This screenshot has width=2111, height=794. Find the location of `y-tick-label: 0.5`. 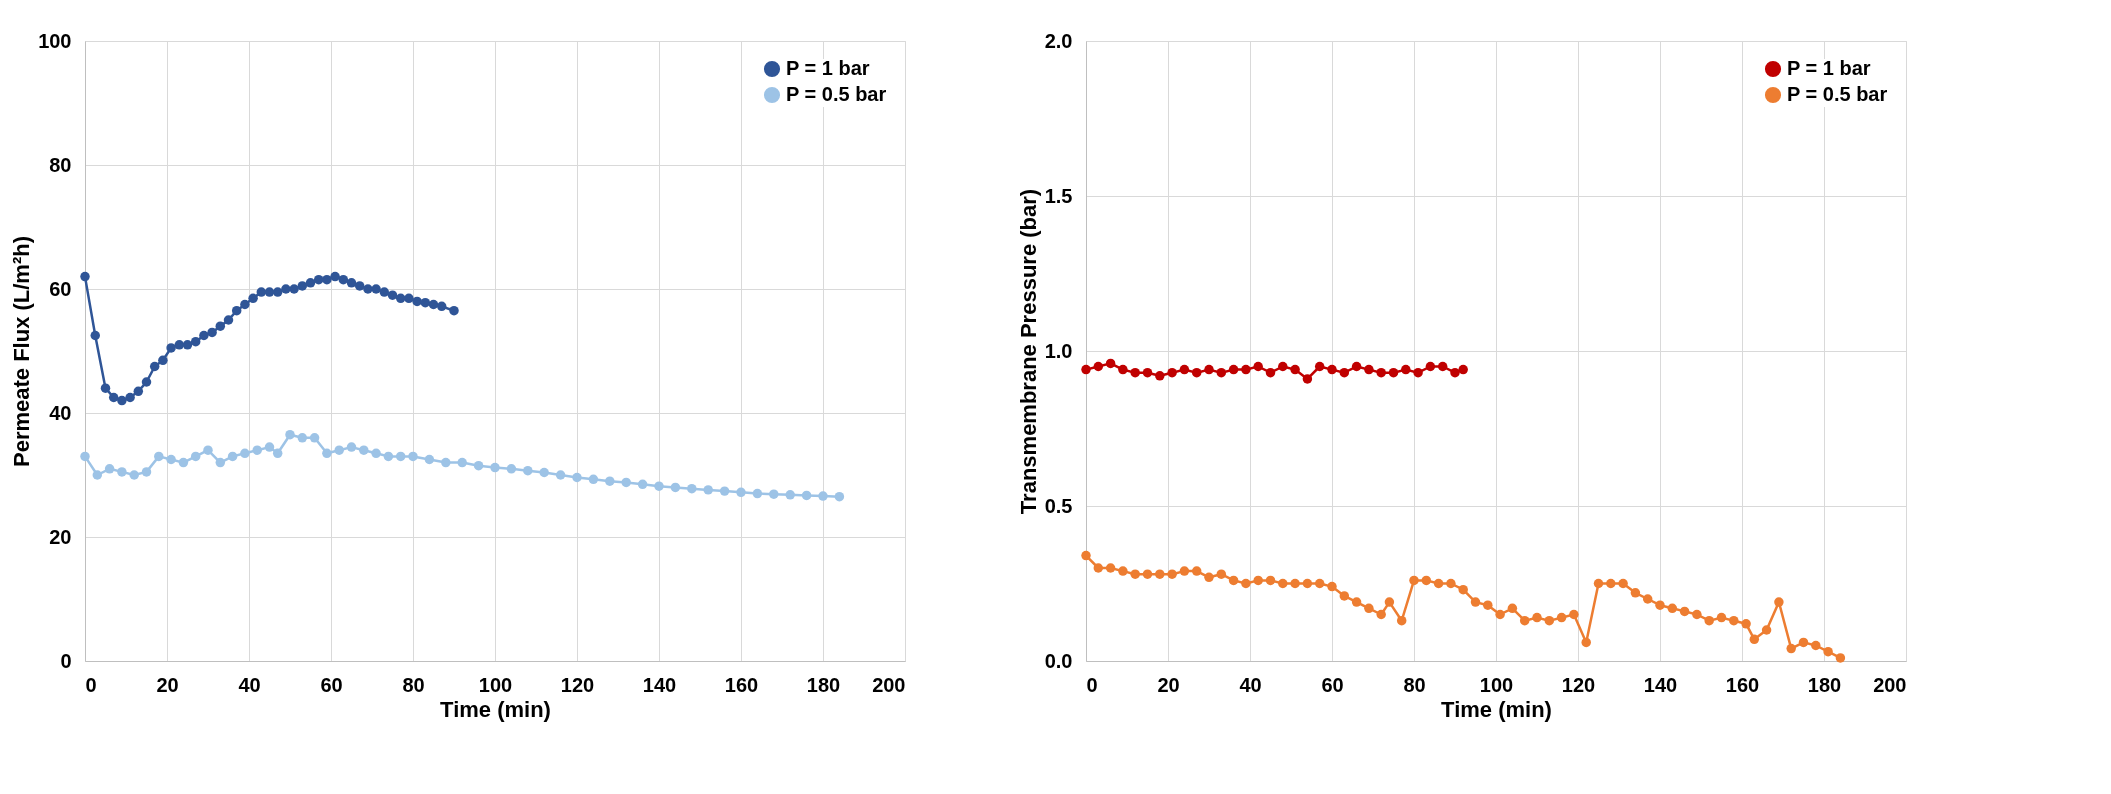

y-tick-label: 0.5 is located at coordinates (1058, 505).